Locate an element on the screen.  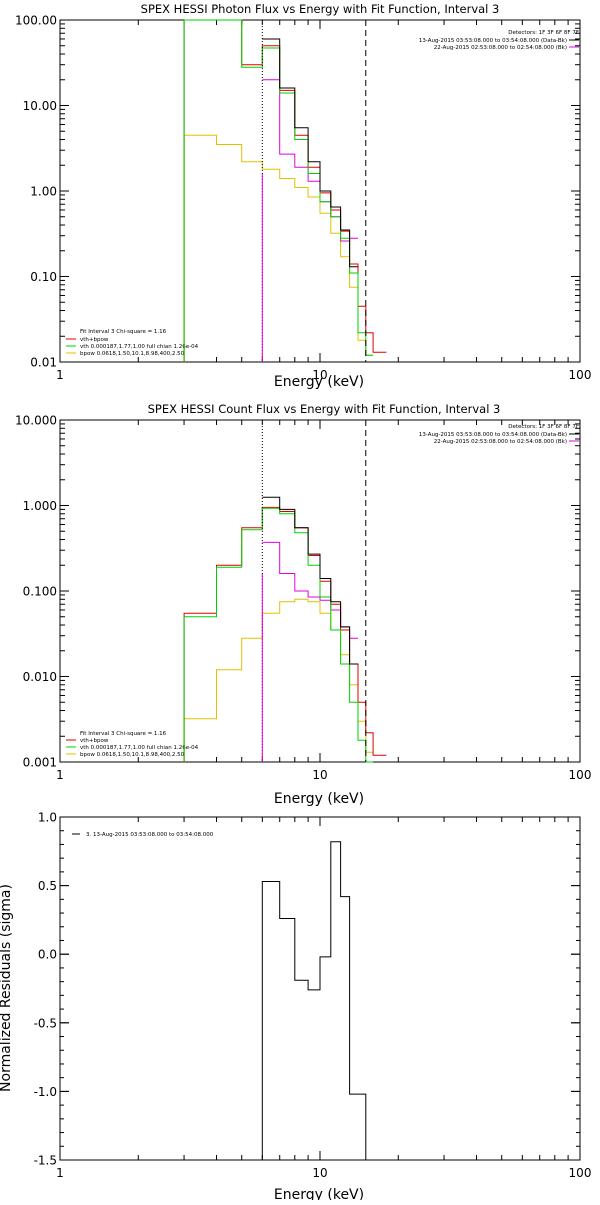
residuals-x-tick-label: 10 is located at coordinates (319, 1173).